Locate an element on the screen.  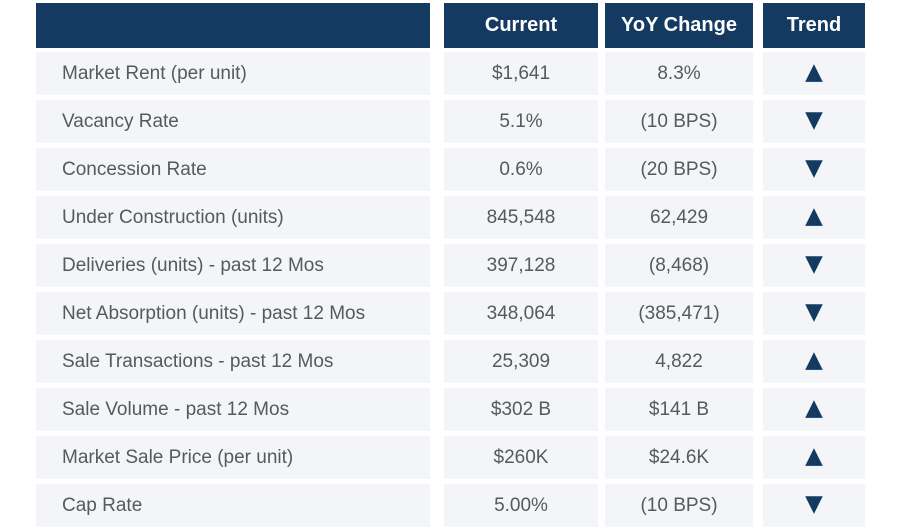
header-cell-yoy-change: YoY Change is located at coordinates (679, 25).